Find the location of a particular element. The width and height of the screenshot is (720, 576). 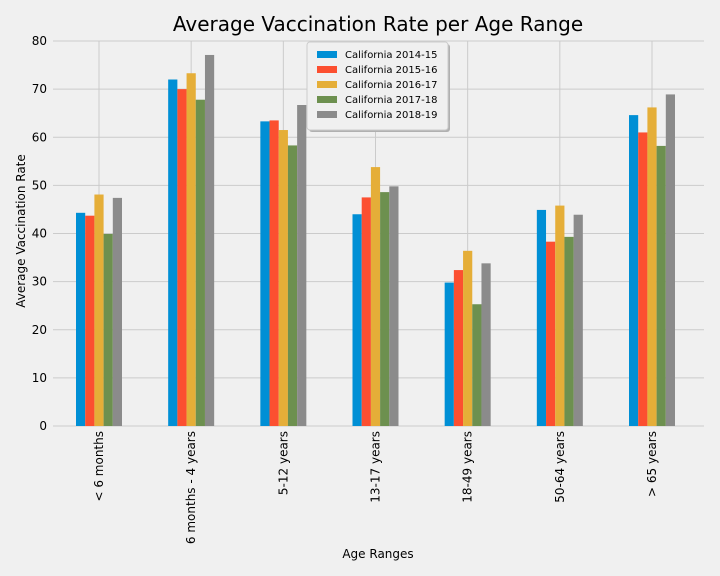

x-tick-label: > 65 years is located at coordinates (652, 464).